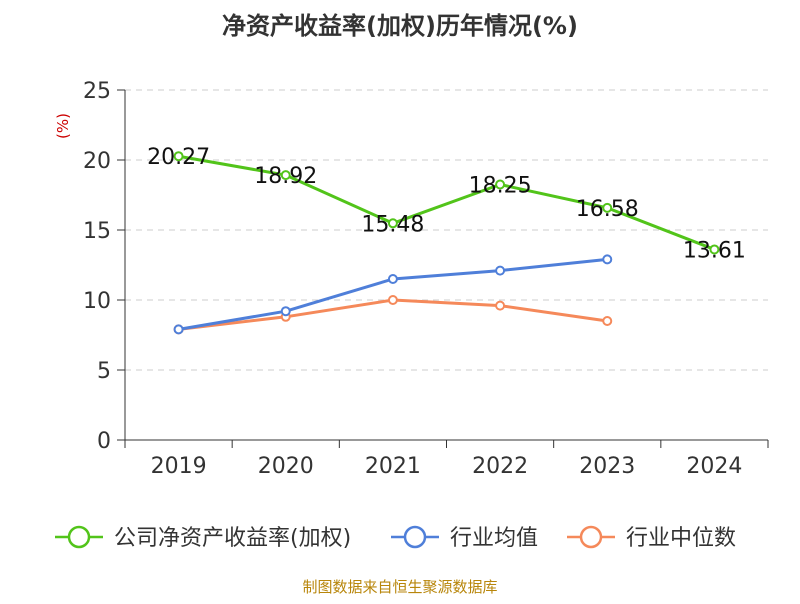  What do you see at coordinates (179, 466) in the screenshot?
I see `x-tick-label: 2019` at bounding box center [179, 466].